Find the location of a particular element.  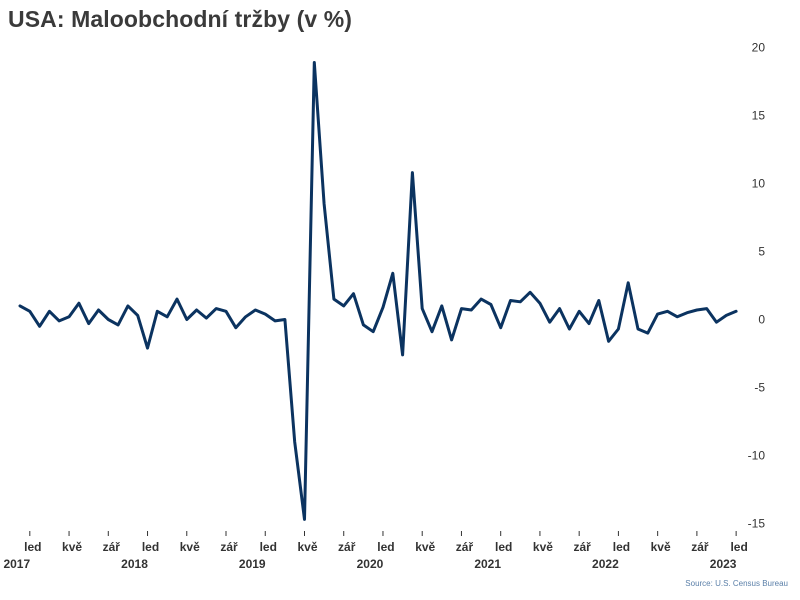

x-year-label: 2017 is located at coordinates (16, 564).